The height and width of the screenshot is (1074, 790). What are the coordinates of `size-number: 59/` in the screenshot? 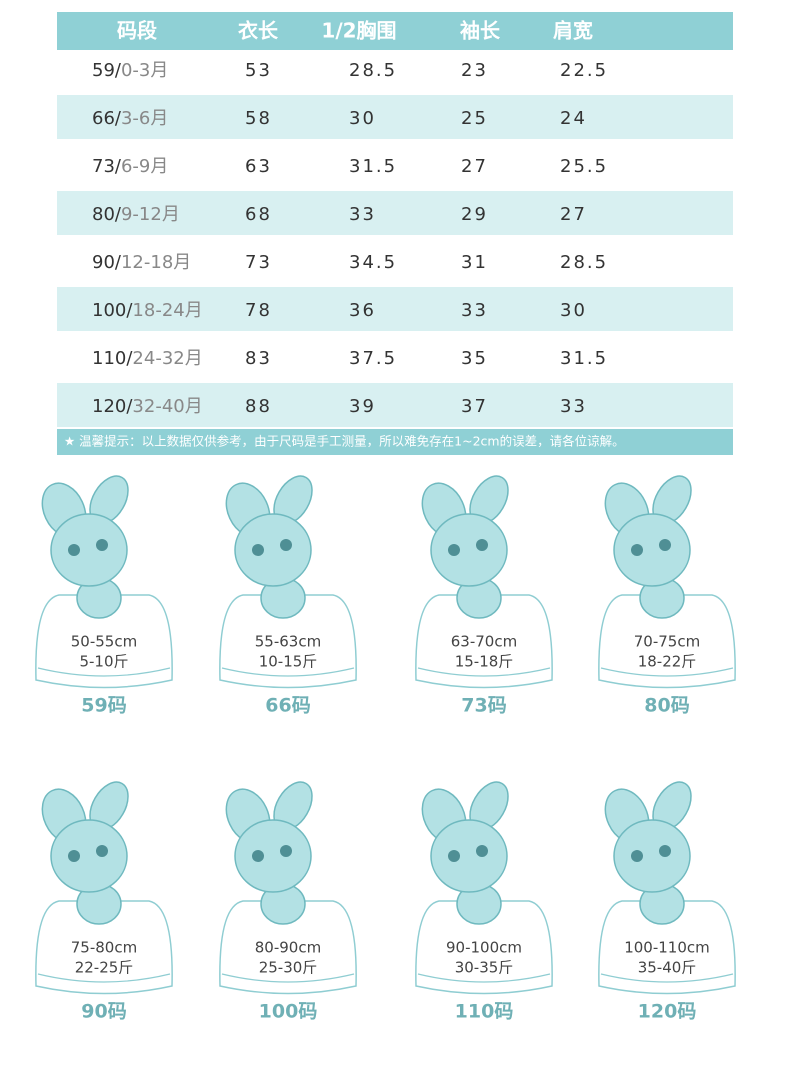 It's located at (107, 70).